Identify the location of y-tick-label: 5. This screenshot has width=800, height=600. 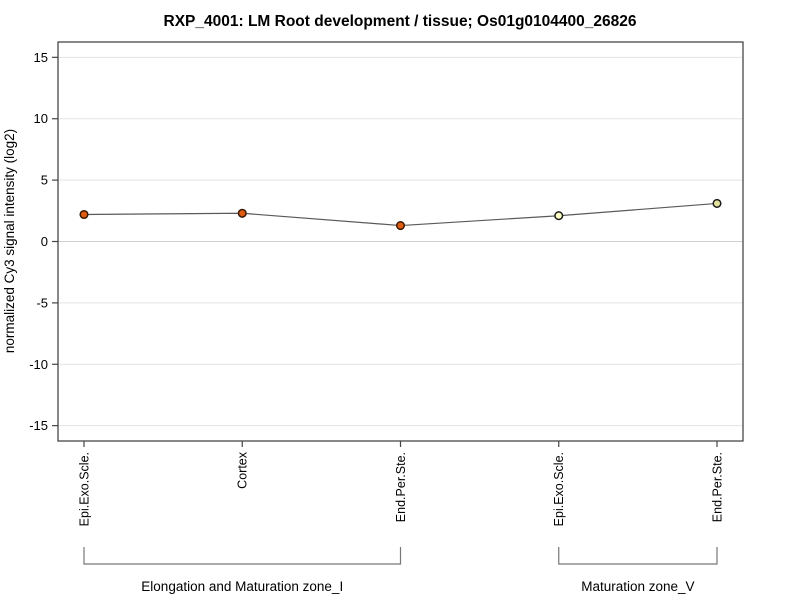
(44, 180).